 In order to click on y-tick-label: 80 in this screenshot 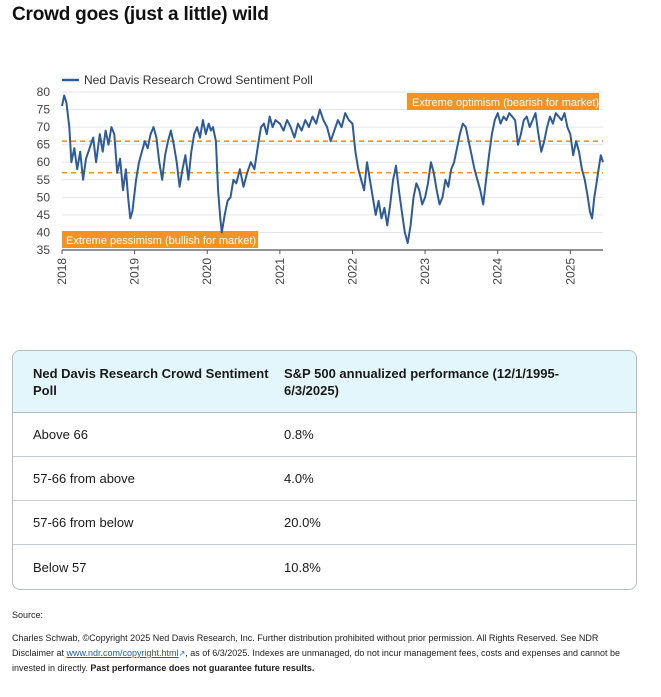, I will do `click(44, 92)`.